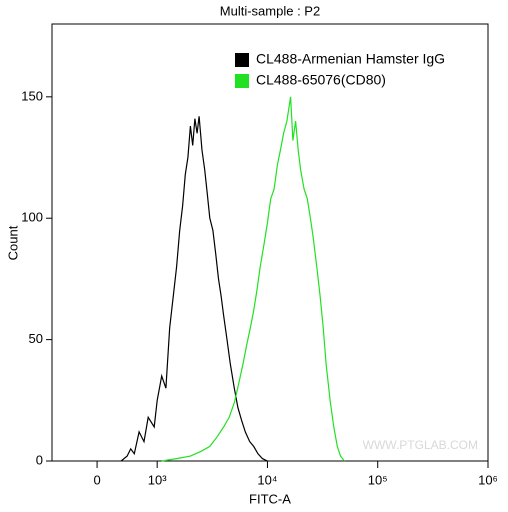  I want to click on y-tick-label: 50, so click(36, 338).